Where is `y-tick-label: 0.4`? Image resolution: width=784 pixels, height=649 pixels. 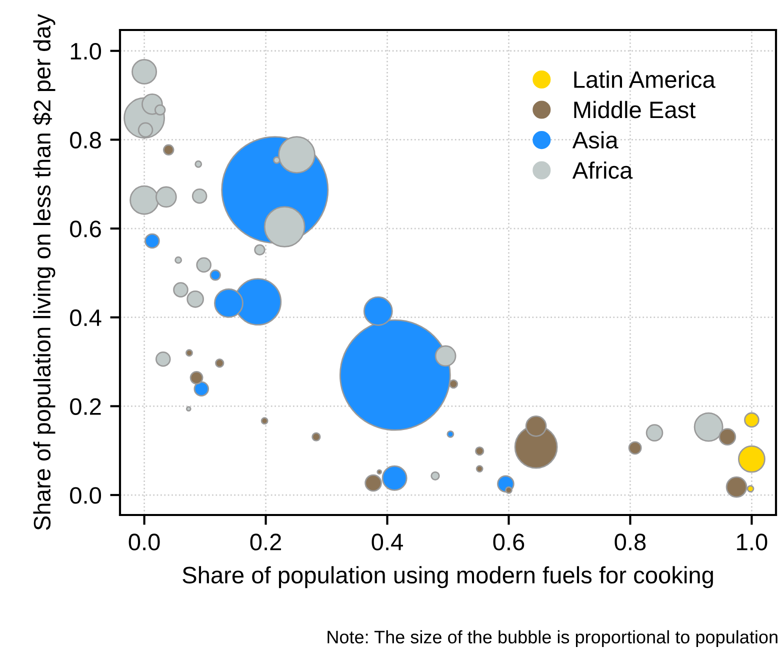 y-tick-label: 0.4 is located at coordinates (86, 317).